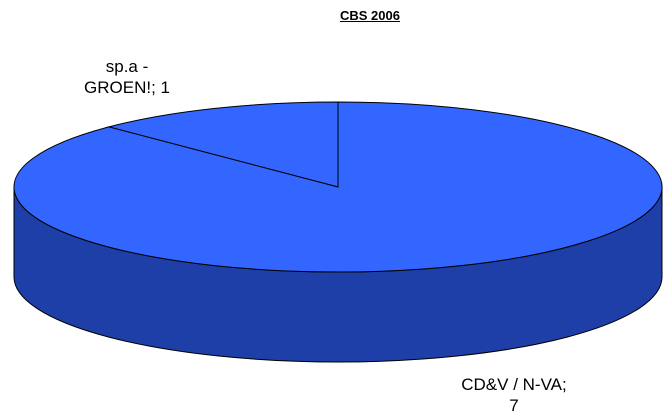  Describe the element at coordinates (514, 395) in the screenshot. I see `data-label: CD&V / N-VA; 7` at that location.